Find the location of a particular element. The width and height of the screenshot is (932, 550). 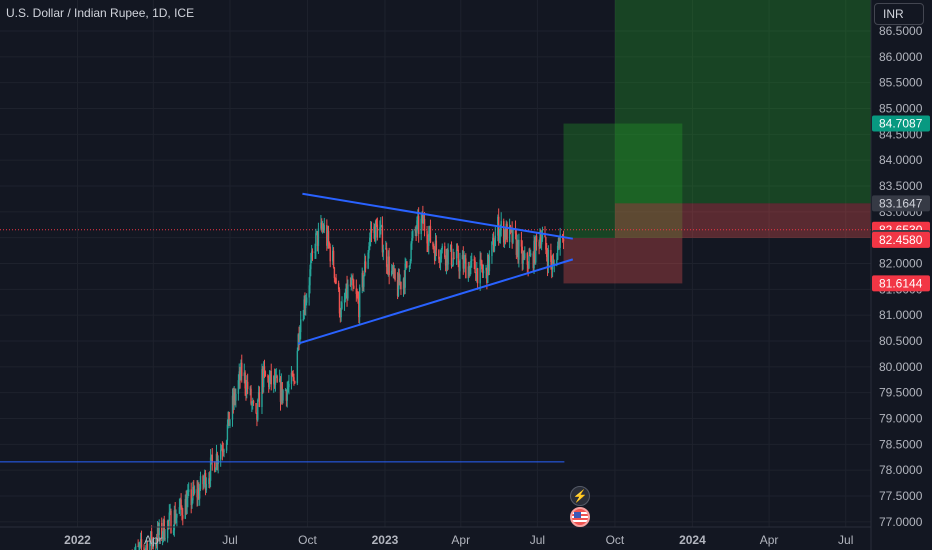

x-tick-label: Apr is located at coordinates (769, 540).